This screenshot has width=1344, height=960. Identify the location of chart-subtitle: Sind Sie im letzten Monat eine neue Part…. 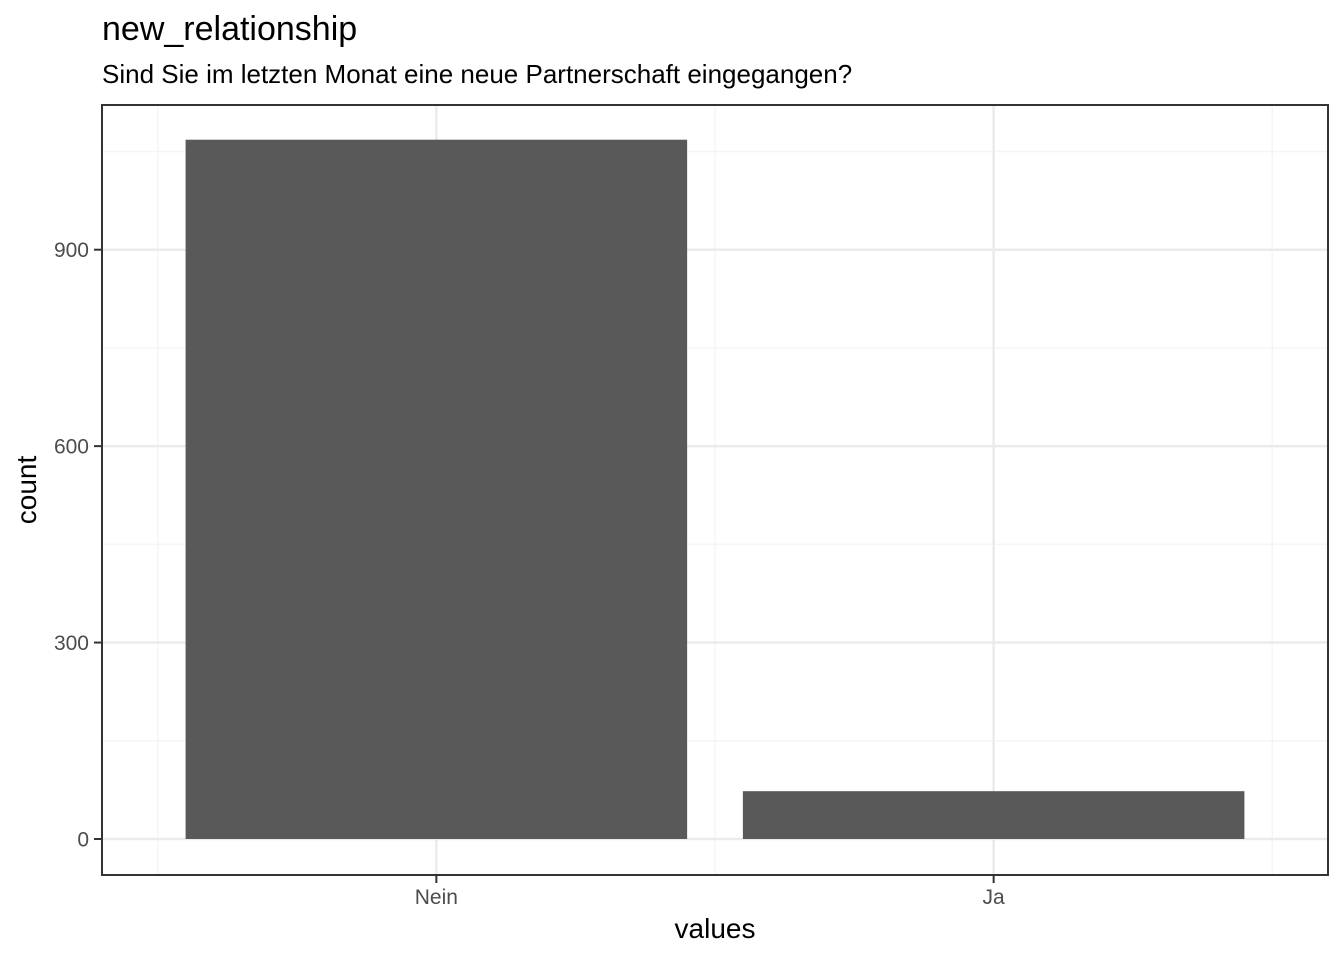
(477, 74).